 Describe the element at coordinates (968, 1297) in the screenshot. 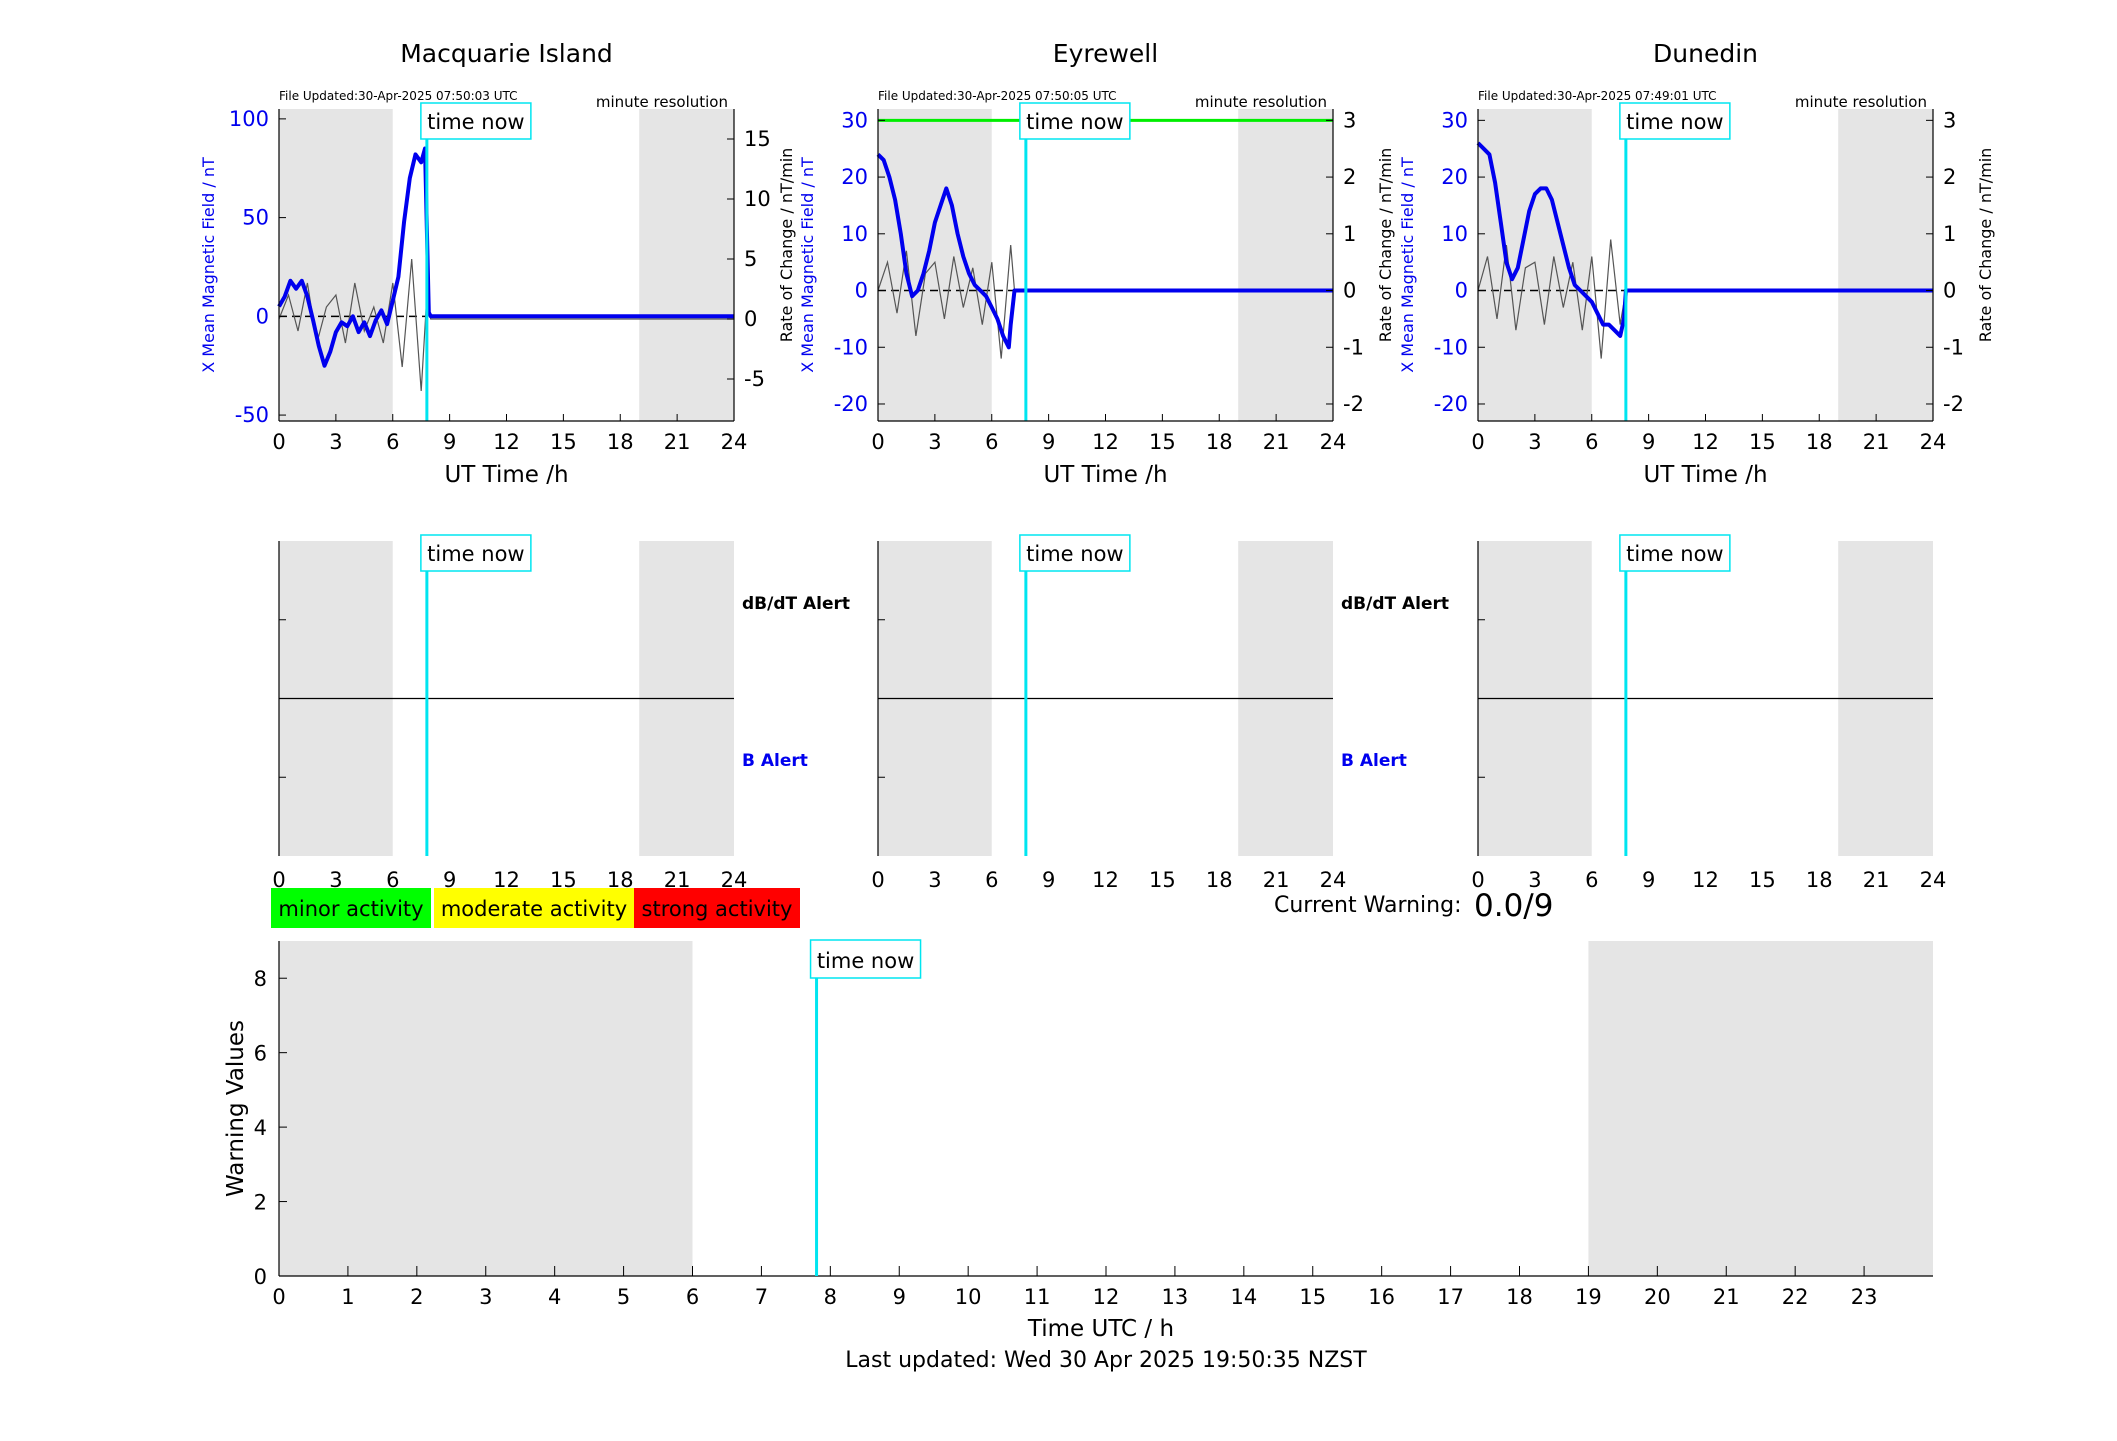

I see `warning-x-tick-label: 10` at that location.